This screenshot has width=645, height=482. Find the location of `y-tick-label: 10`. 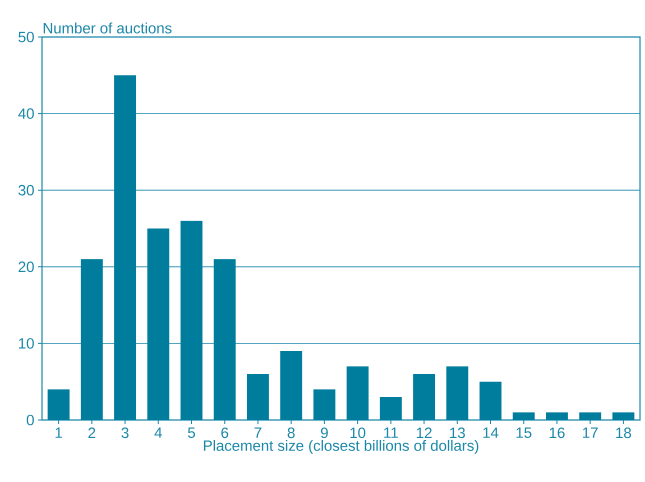

y-tick-label: 10 is located at coordinates (26, 343).